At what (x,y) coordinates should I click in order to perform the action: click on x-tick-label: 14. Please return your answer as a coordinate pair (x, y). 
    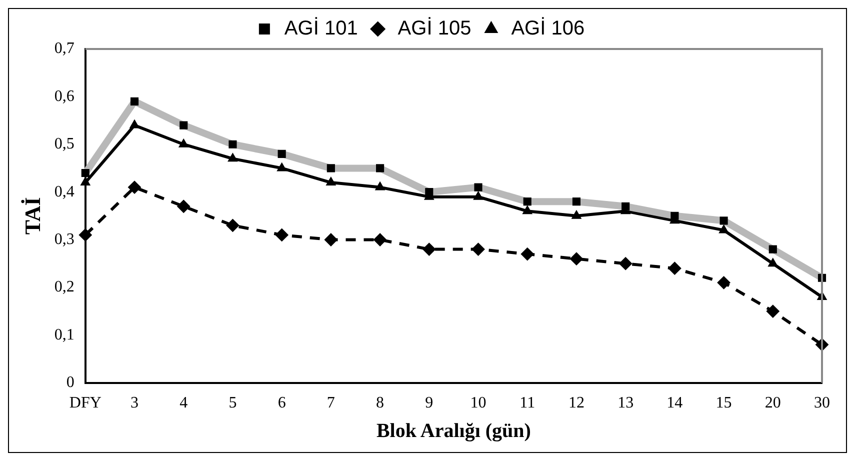
    Looking at the image, I should click on (674, 403).